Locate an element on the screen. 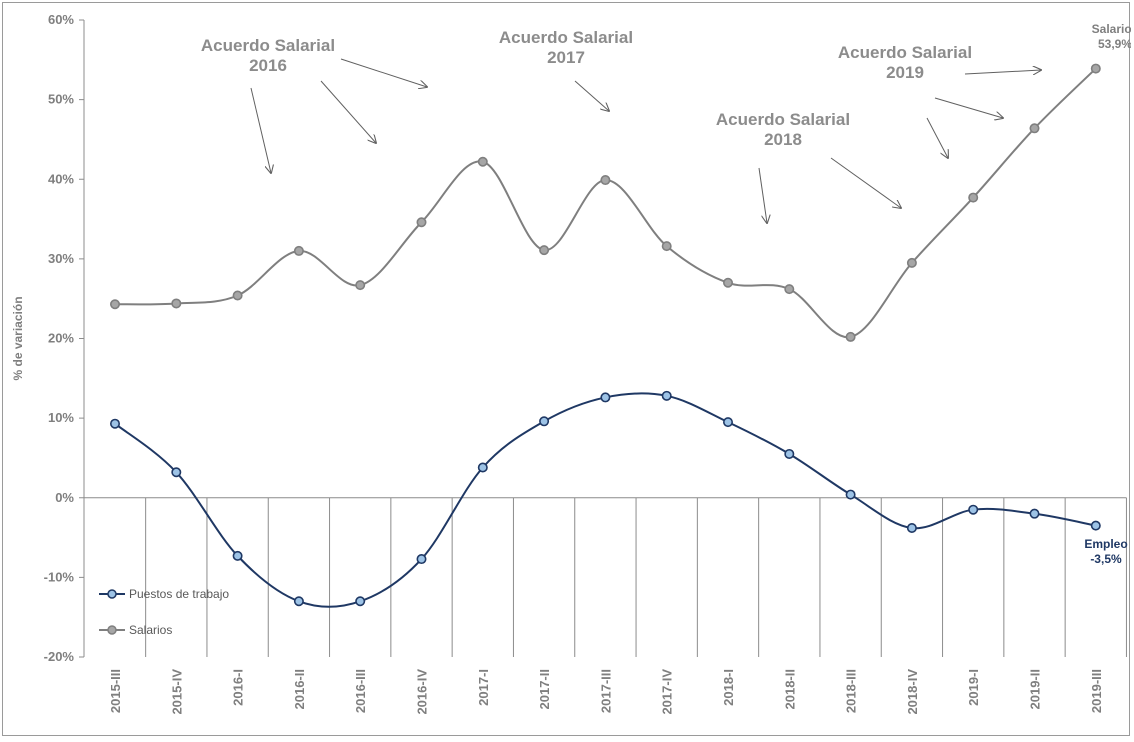  x-tick-label: 2017-I is located at coordinates (483, 687).